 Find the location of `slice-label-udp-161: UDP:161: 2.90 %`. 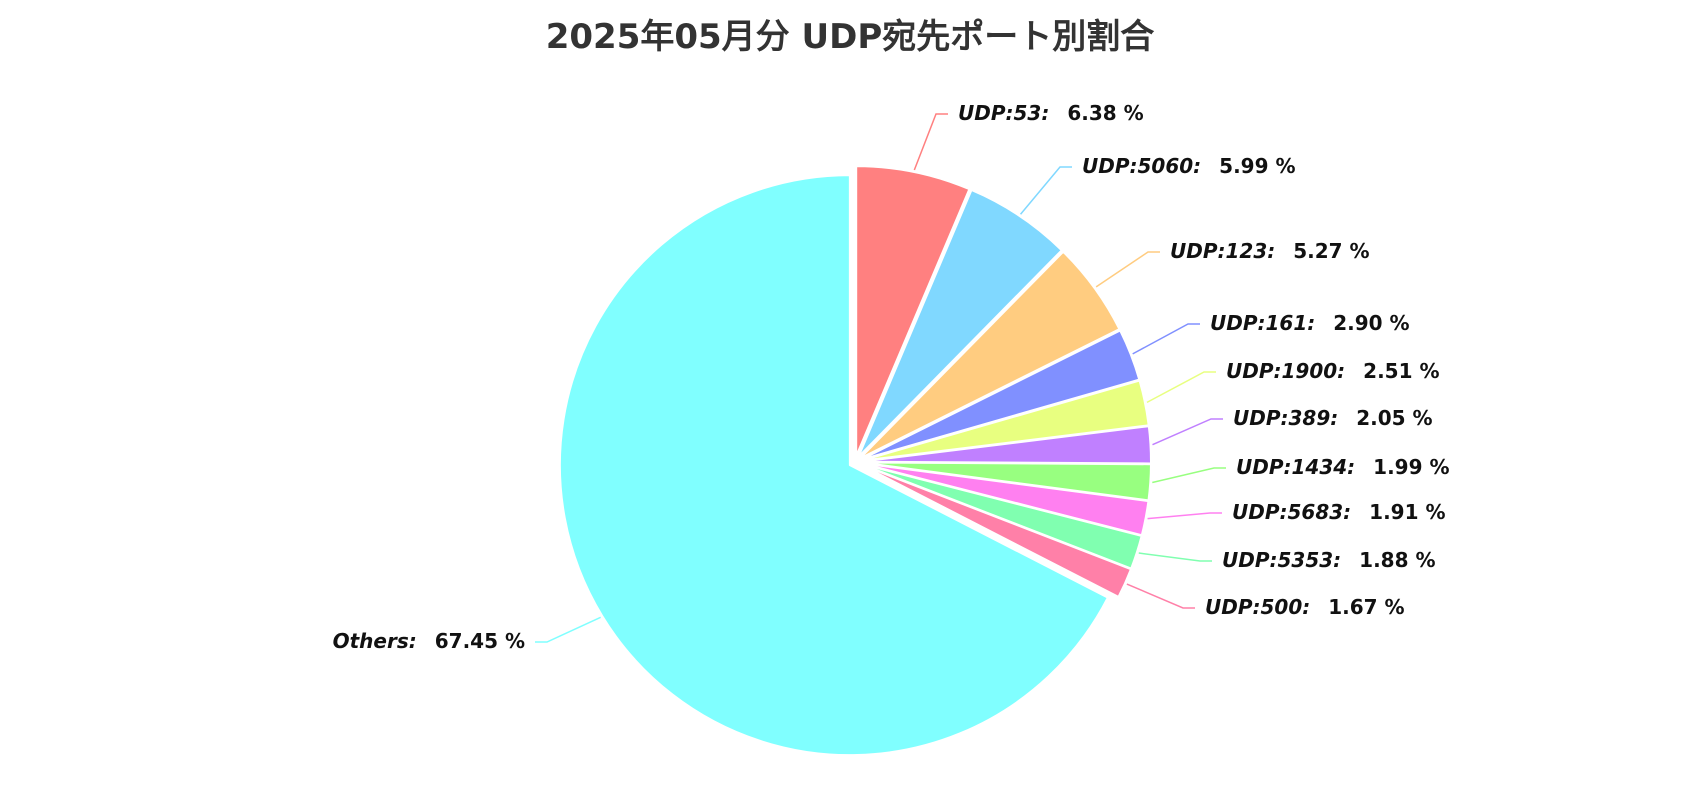

slice-label-udp-161: UDP:161: 2.90 % is located at coordinates (1310, 323).